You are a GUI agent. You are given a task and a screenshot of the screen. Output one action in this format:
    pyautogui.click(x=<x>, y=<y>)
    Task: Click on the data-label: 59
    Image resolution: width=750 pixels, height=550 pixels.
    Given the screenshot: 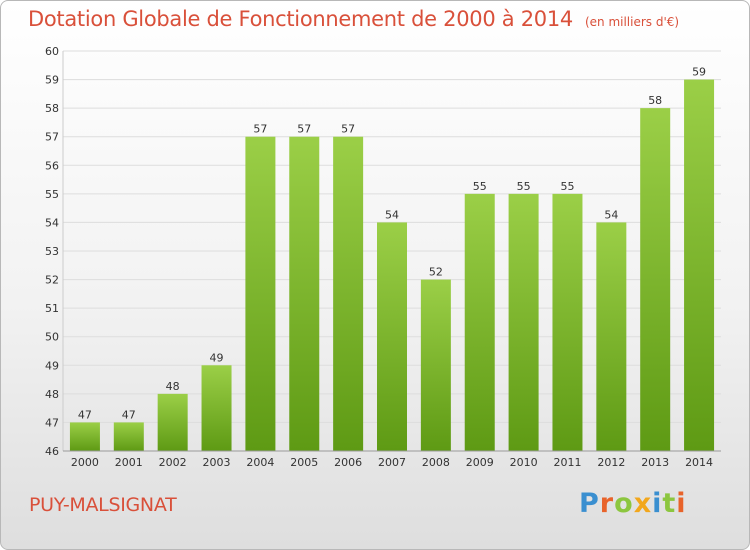 What is the action you would take?
    pyautogui.click(x=699, y=72)
    